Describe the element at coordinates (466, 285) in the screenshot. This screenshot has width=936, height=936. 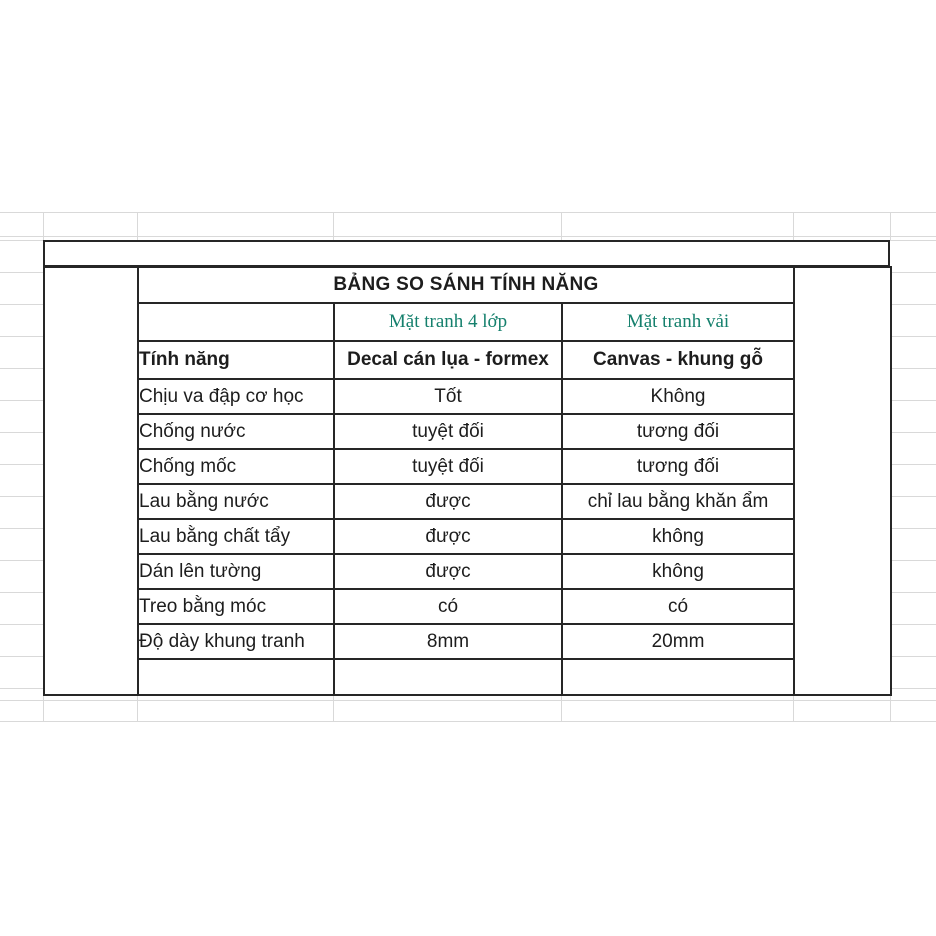
I see `table-title-cell: BẢNG SO SÁNH TÍNH NĂNG` at that location.